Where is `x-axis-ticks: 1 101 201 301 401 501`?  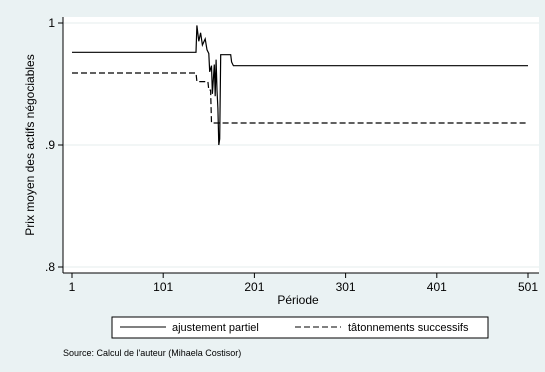 x-axis-ticks: 1 101 201 301 401 501 is located at coordinates (303, 283).